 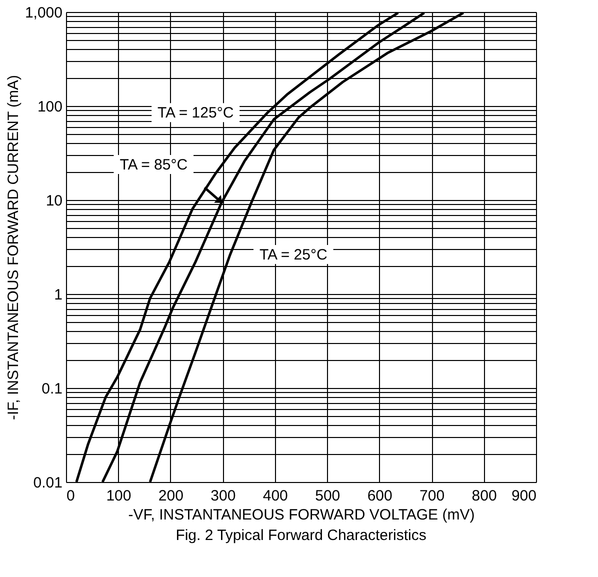 What do you see at coordinates (195, 113) in the screenshot?
I see `annotation: TA = 125°C` at bounding box center [195, 113].